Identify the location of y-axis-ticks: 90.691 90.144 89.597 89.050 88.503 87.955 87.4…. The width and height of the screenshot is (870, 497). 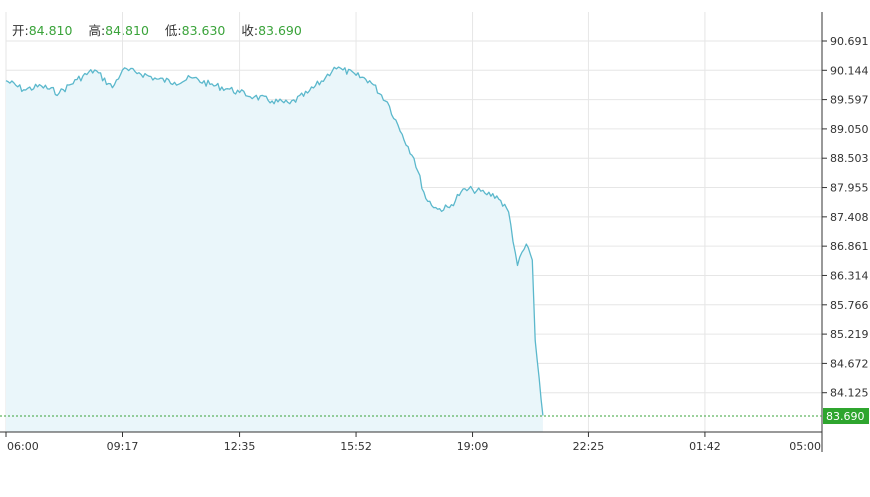
(845, 217).